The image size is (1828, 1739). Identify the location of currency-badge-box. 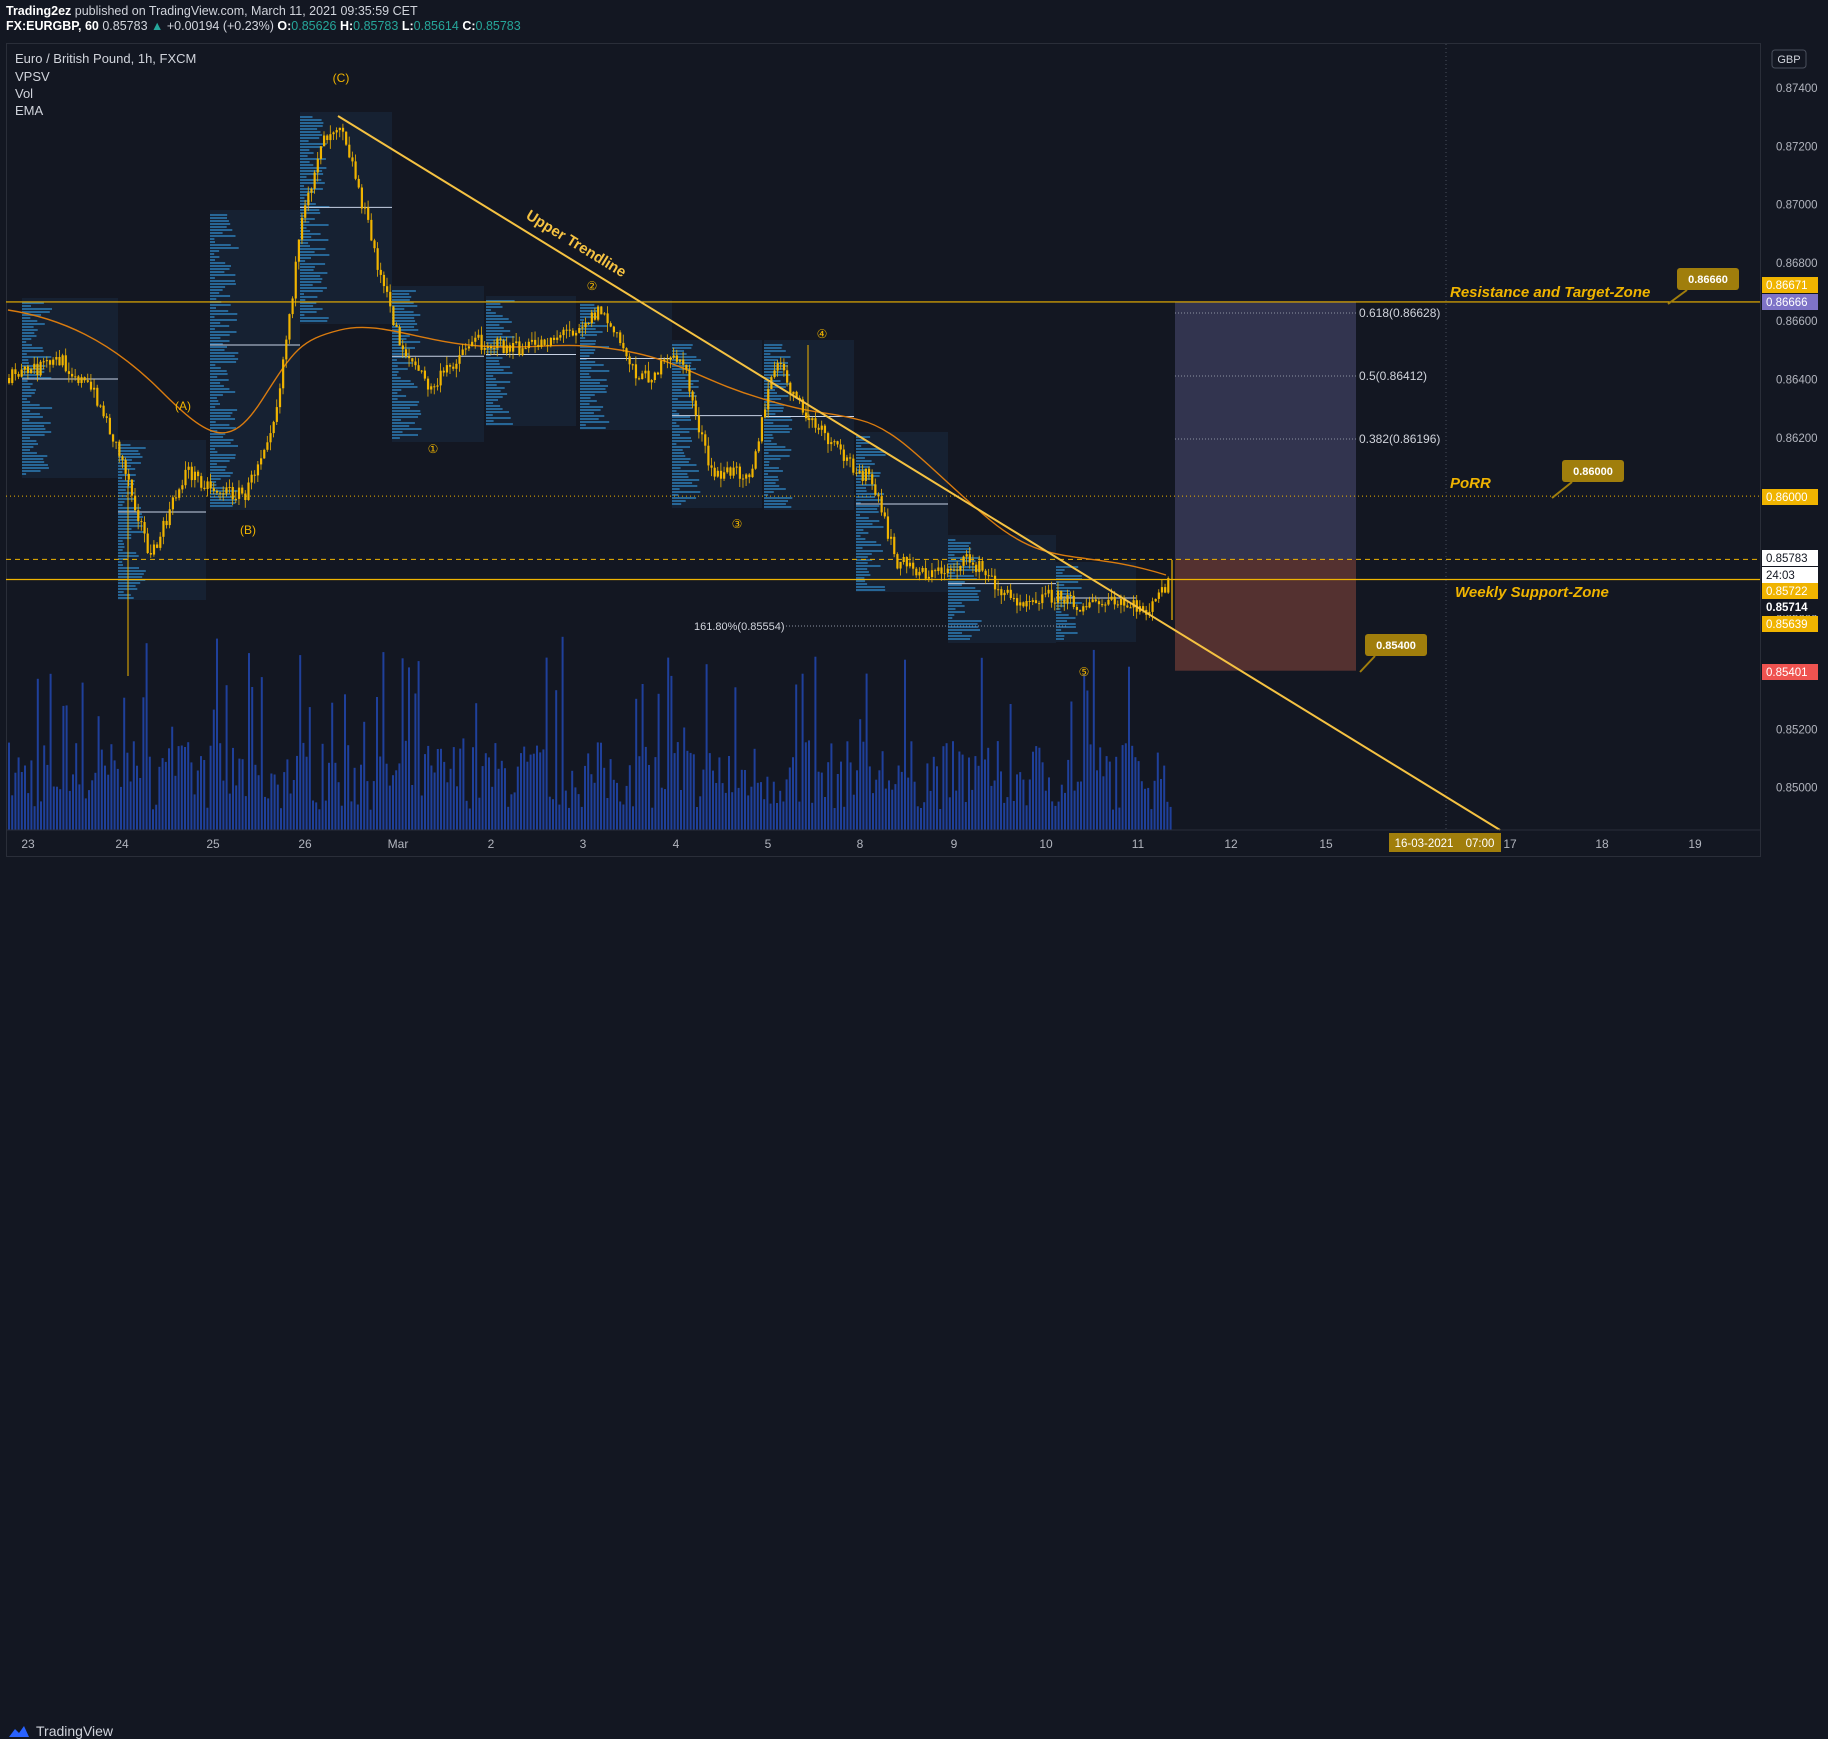
(1789, 59).